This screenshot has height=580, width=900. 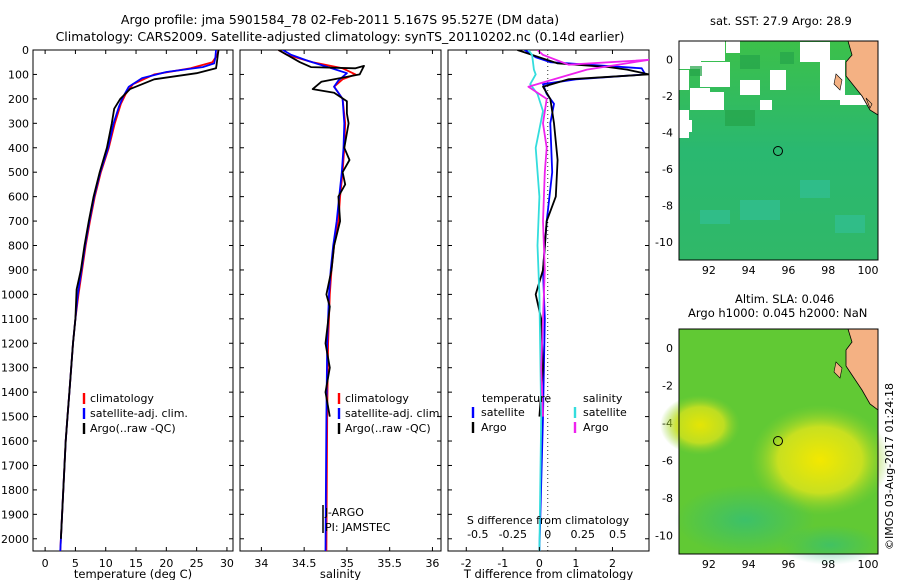 What do you see at coordinates (778, 313) in the screenshot?
I see `sla-map-subtitle: Argo h1000: 0.045 h2000: NaN` at bounding box center [778, 313].